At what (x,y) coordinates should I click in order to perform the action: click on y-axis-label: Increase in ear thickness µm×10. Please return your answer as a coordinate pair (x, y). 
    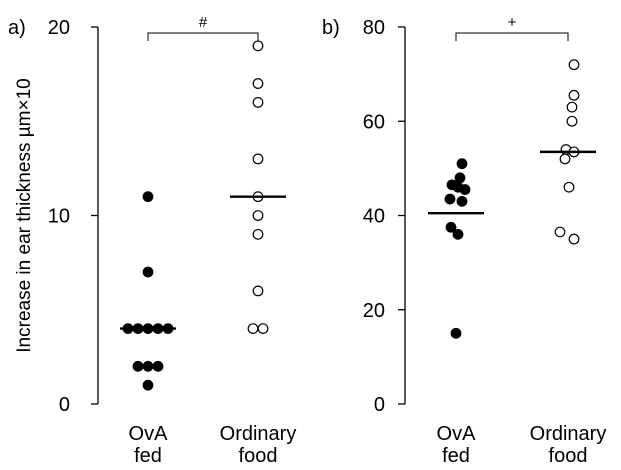
    Looking at the image, I should click on (24, 215).